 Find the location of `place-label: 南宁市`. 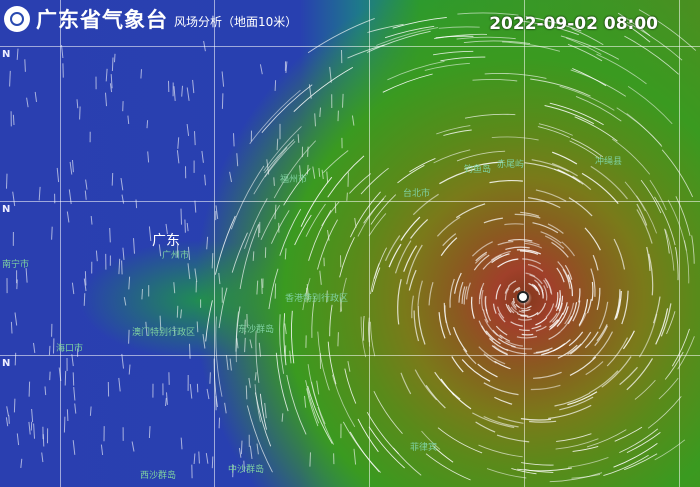

place-label: 南宁市 is located at coordinates (16, 265).